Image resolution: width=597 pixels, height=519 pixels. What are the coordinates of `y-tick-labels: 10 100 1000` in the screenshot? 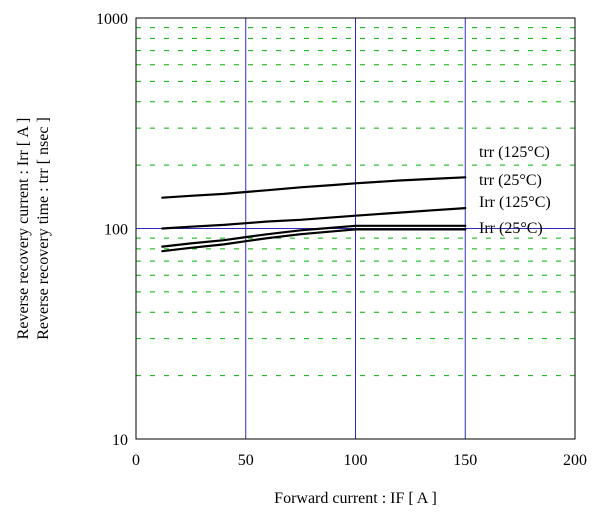 It's located at (112, 230).